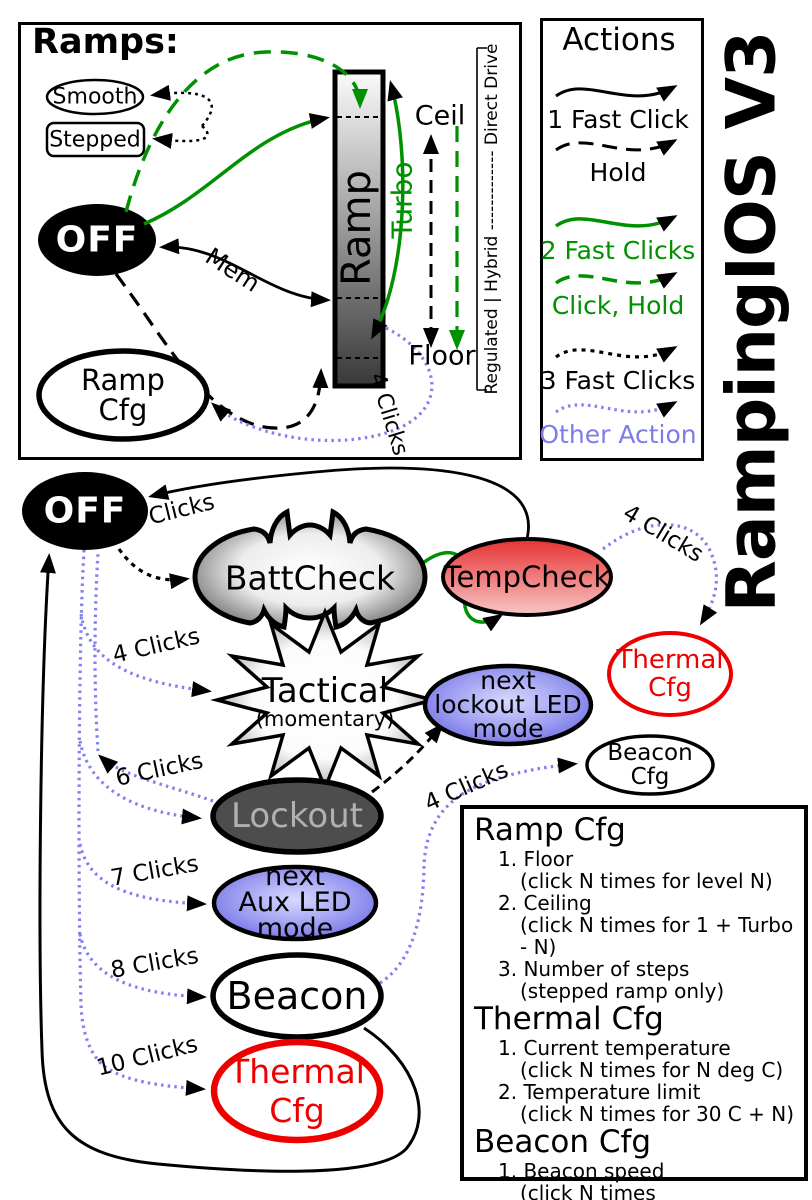  What do you see at coordinates (153, 569) in the screenshot?
I see `three-clicks-arrow` at bounding box center [153, 569].